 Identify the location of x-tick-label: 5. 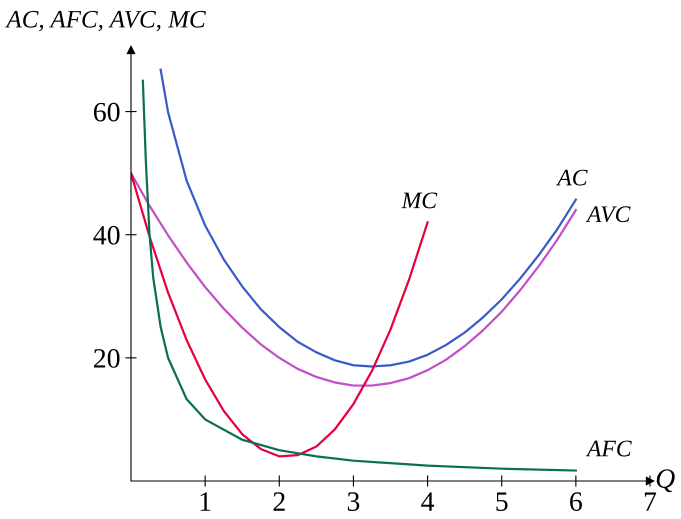
(502, 501).